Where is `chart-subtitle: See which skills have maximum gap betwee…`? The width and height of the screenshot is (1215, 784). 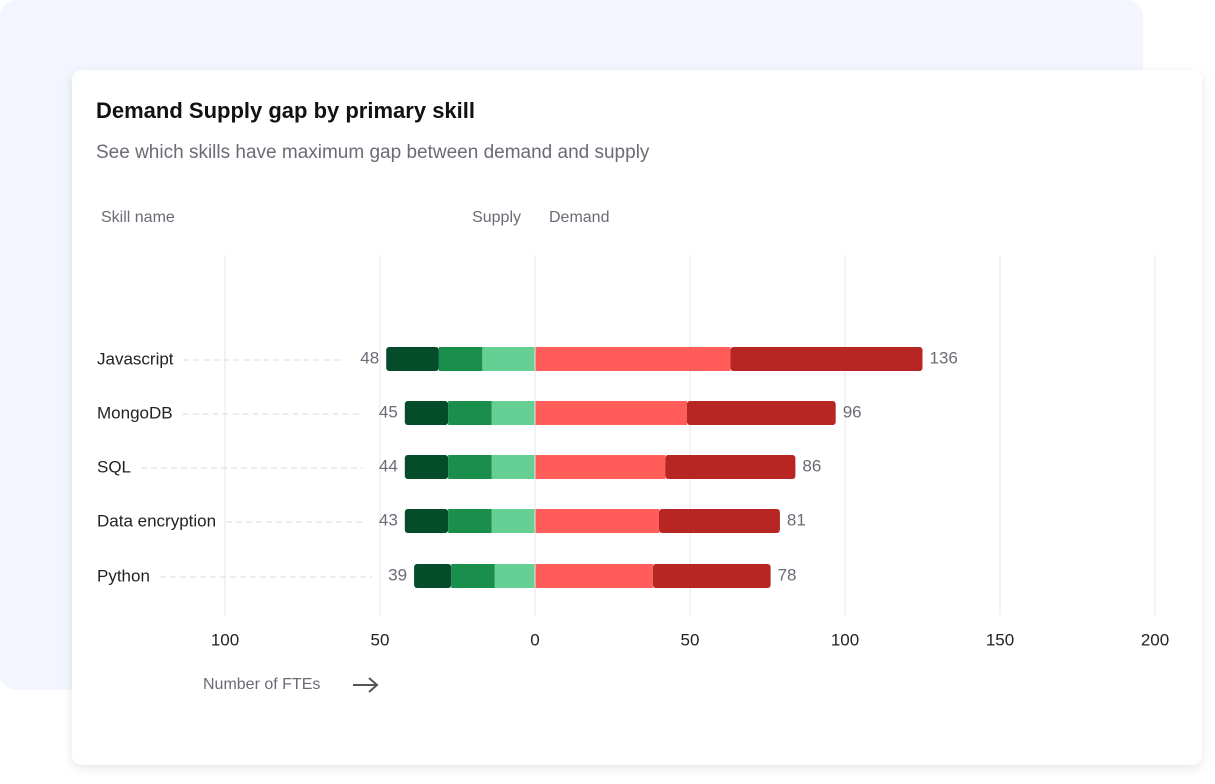
chart-subtitle: See which skills have maximum gap betwee… is located at coordinates (373, 152).